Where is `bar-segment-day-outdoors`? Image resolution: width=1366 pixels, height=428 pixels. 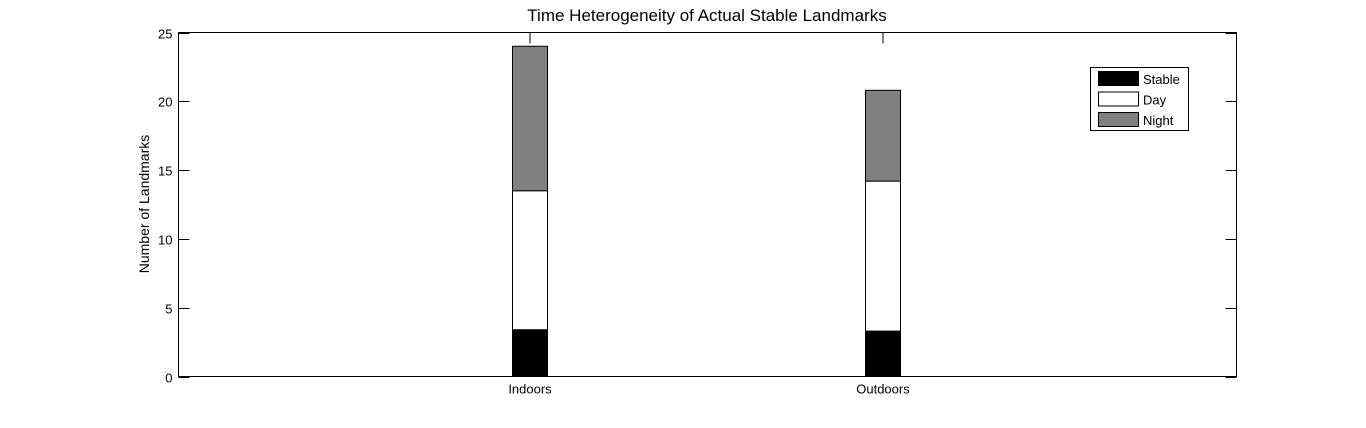 bar-segment-day-outdoors is located at coordinates (883, 256).